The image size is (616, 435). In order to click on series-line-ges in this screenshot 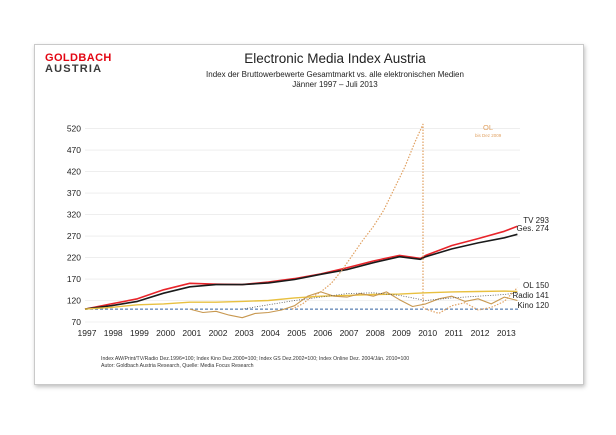, I will do `click(301, 271)`.